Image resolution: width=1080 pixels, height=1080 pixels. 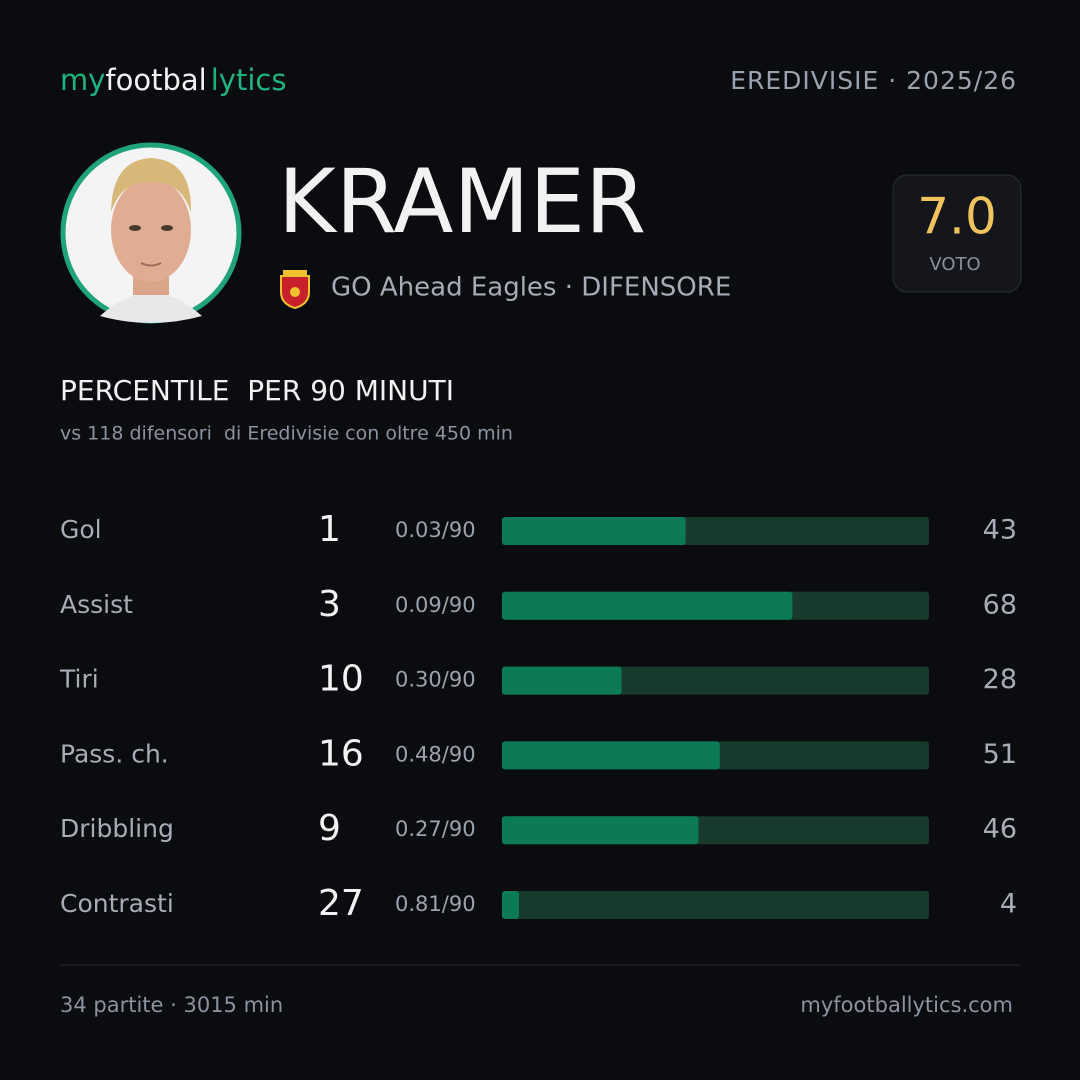 I want to click on stat-label: Pass. ch., so click(x=114, y=753).